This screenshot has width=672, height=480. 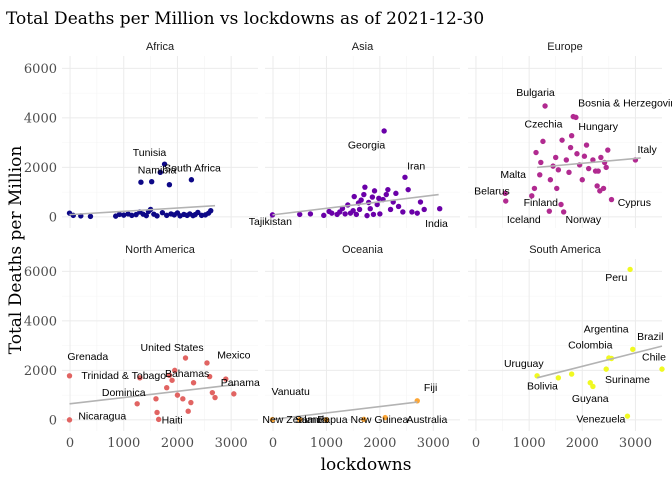 I want to click on point-label: Samoa, so click(x=311, y=420).